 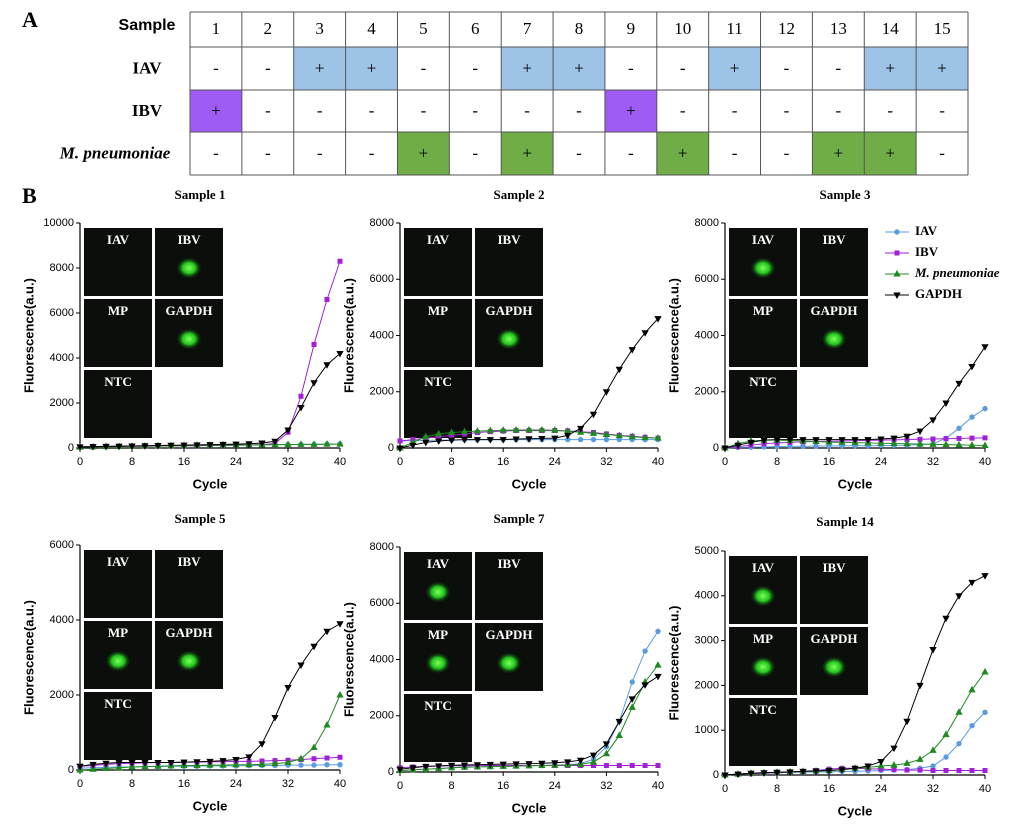 I want to click on x-tick-label: 8, so click(x=132, y=462).